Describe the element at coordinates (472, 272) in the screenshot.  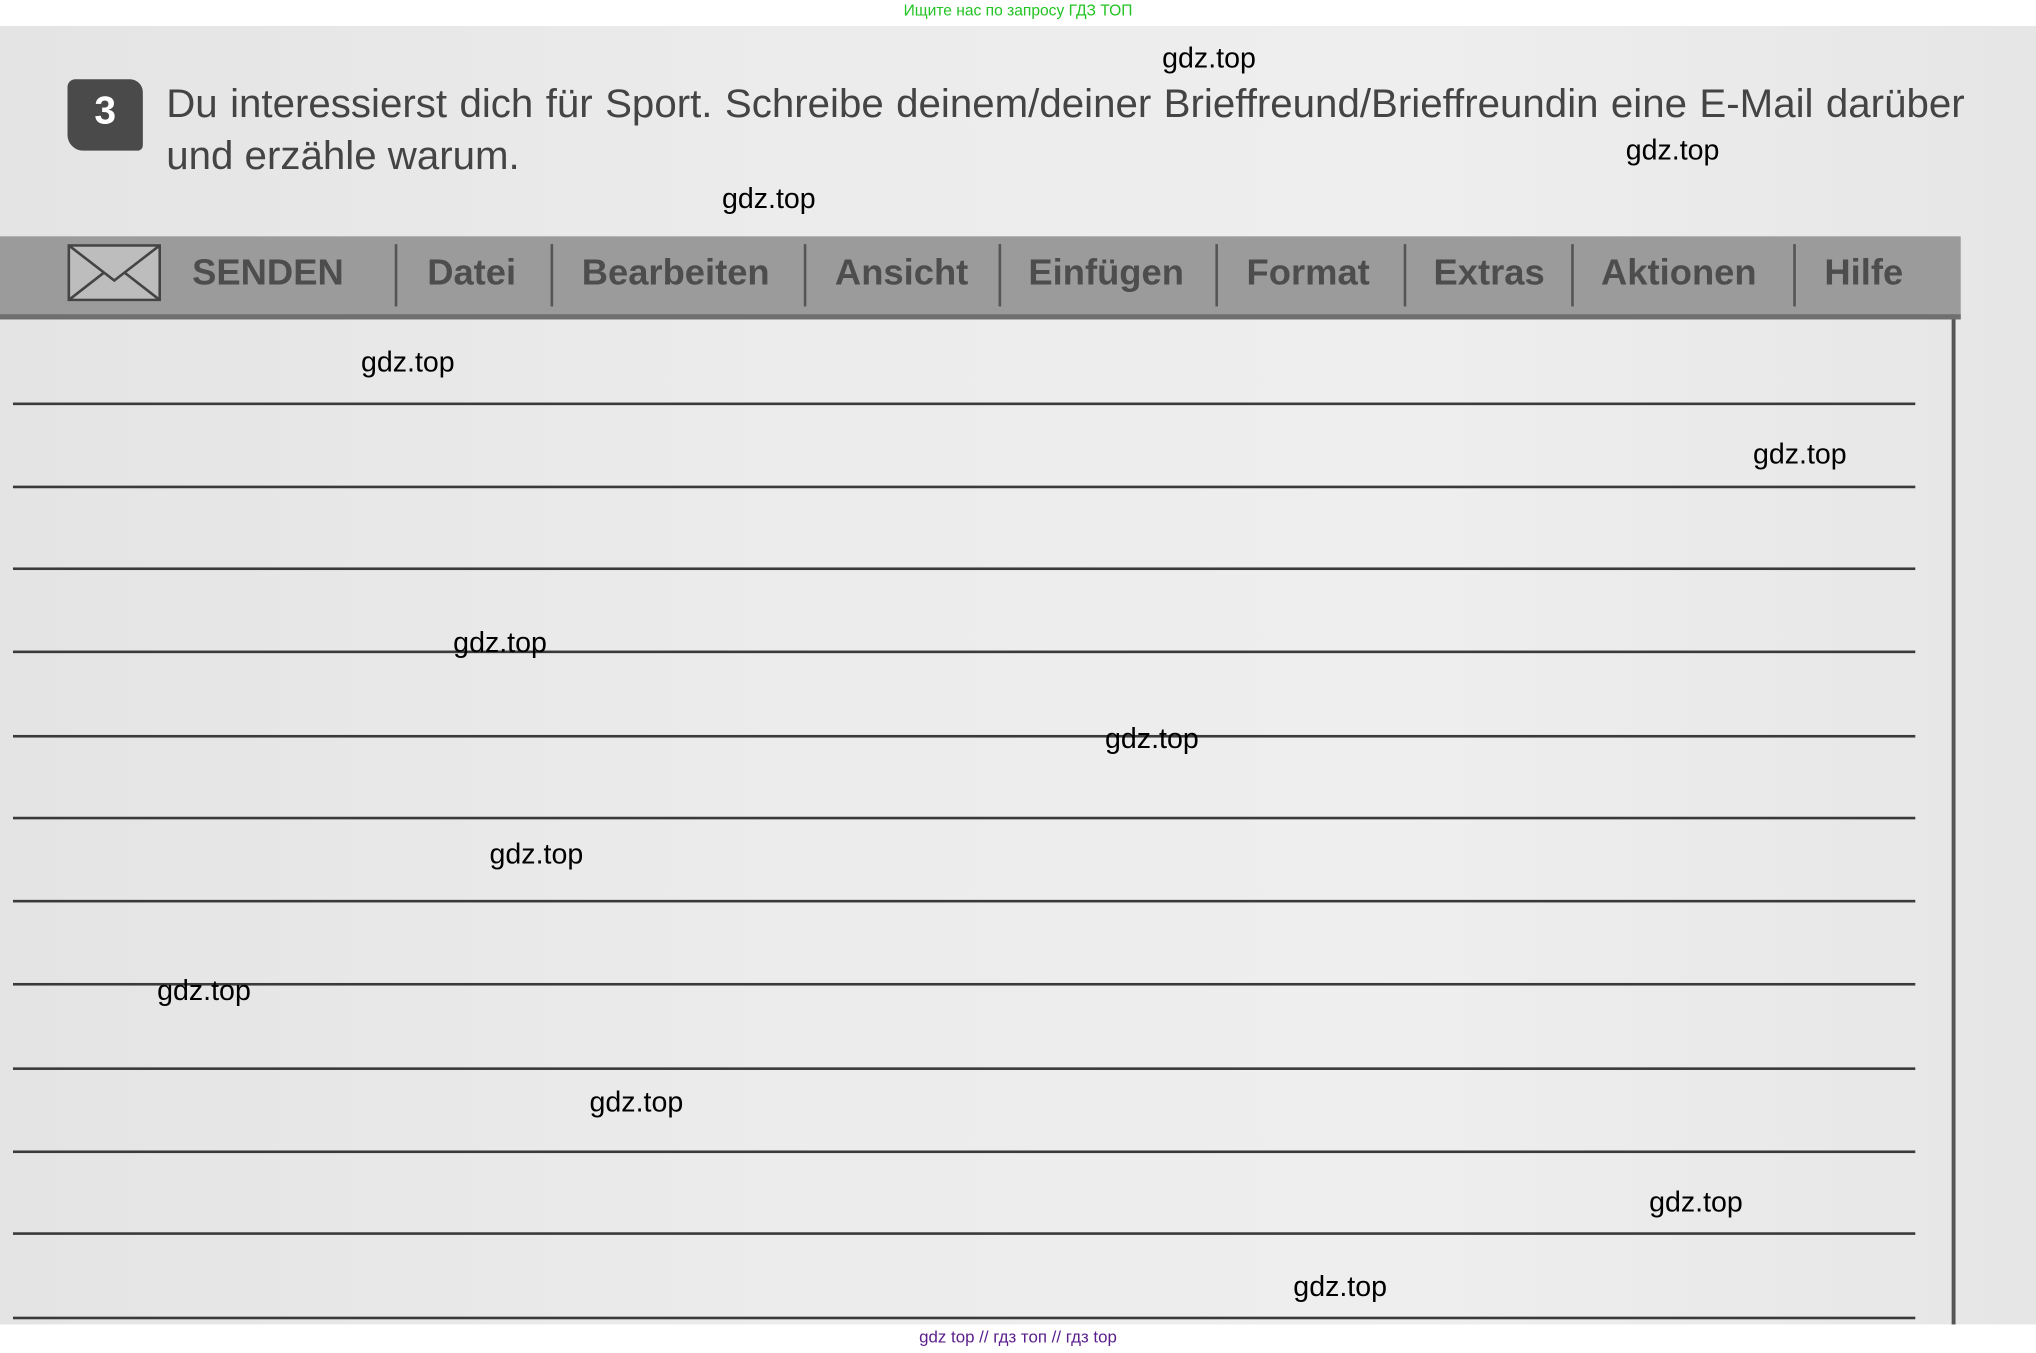
I see `menu-datei: Datei` at that location.